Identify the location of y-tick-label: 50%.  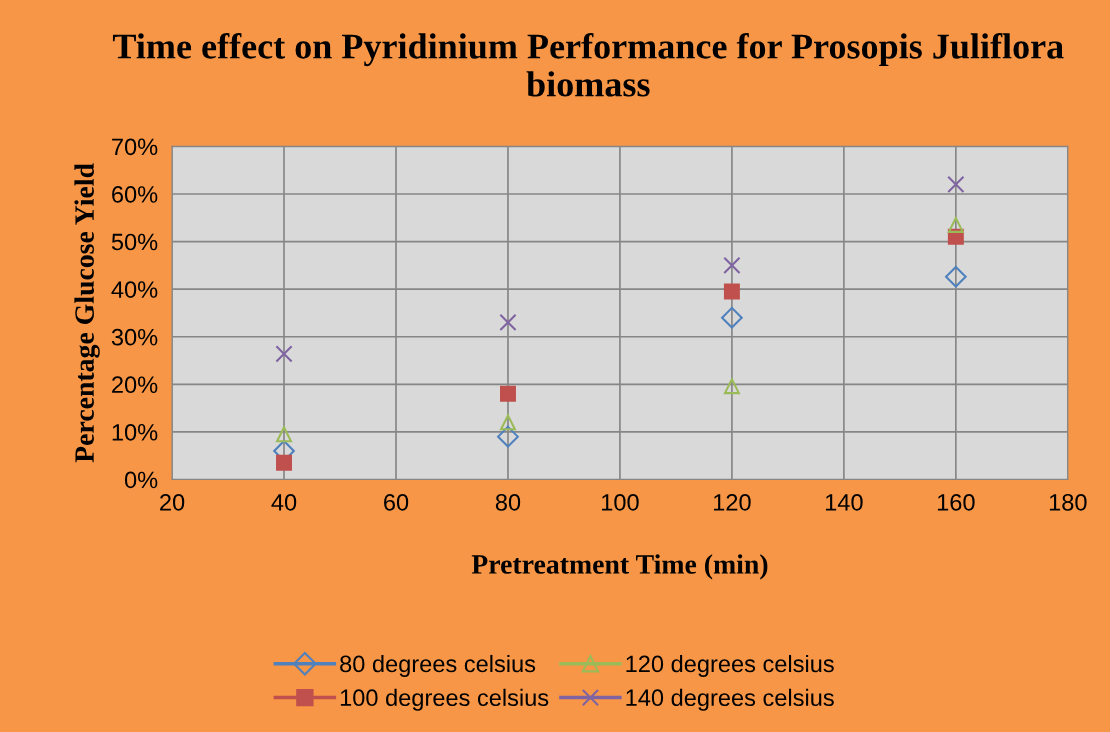
(134, 242).